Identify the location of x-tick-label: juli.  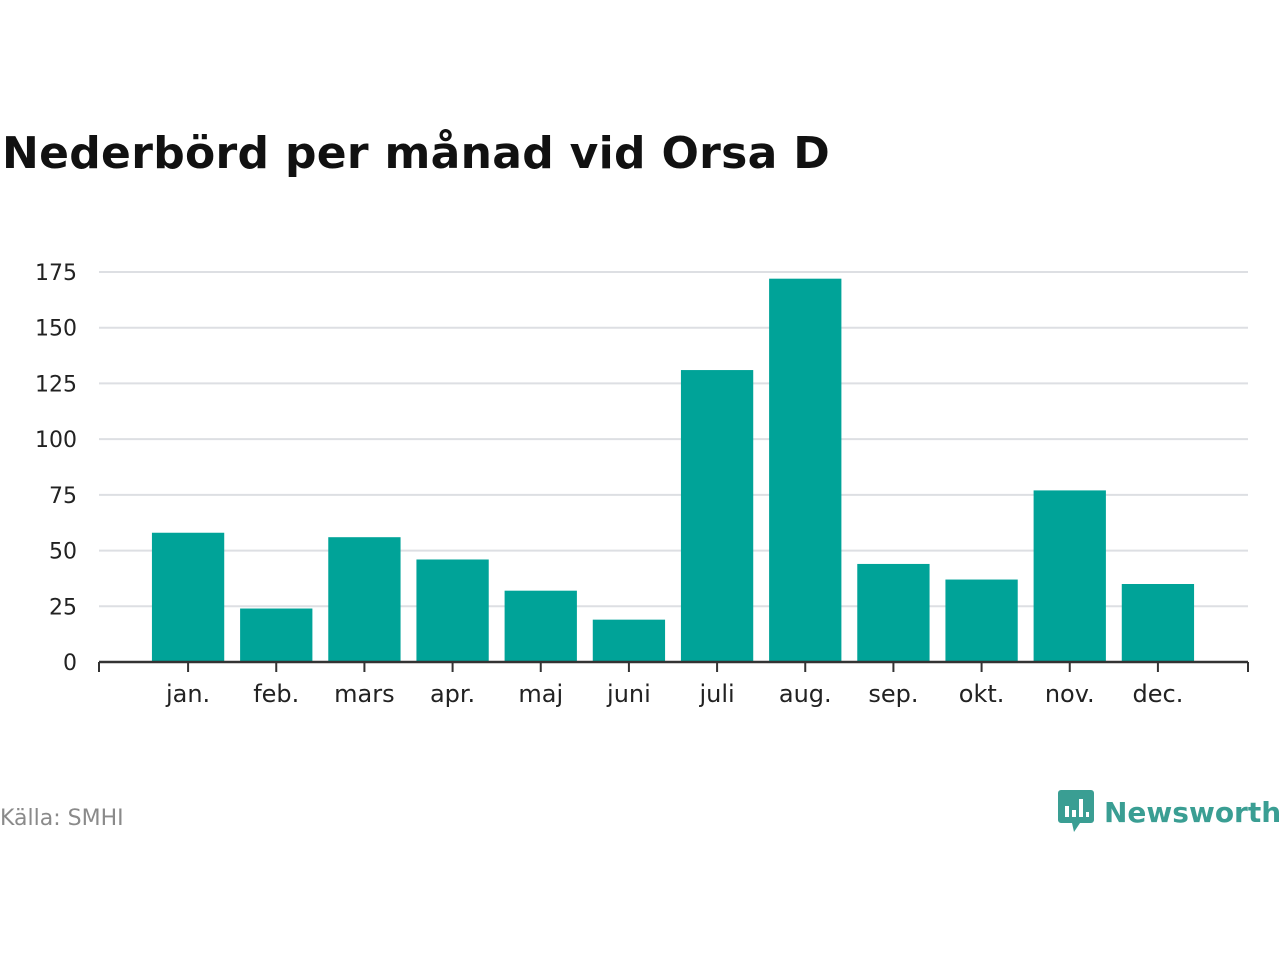
(716, 694).